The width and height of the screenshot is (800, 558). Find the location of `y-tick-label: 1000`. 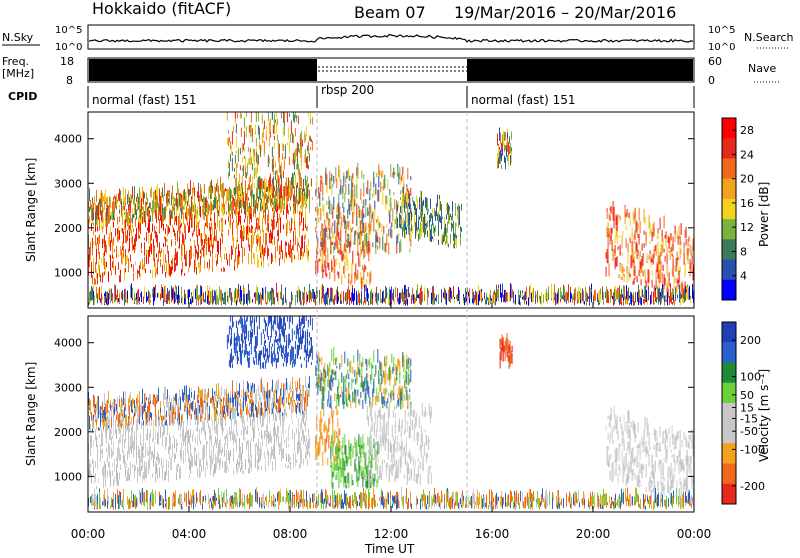

y-tick-label: 1000 is located at coordinates (68, 272).